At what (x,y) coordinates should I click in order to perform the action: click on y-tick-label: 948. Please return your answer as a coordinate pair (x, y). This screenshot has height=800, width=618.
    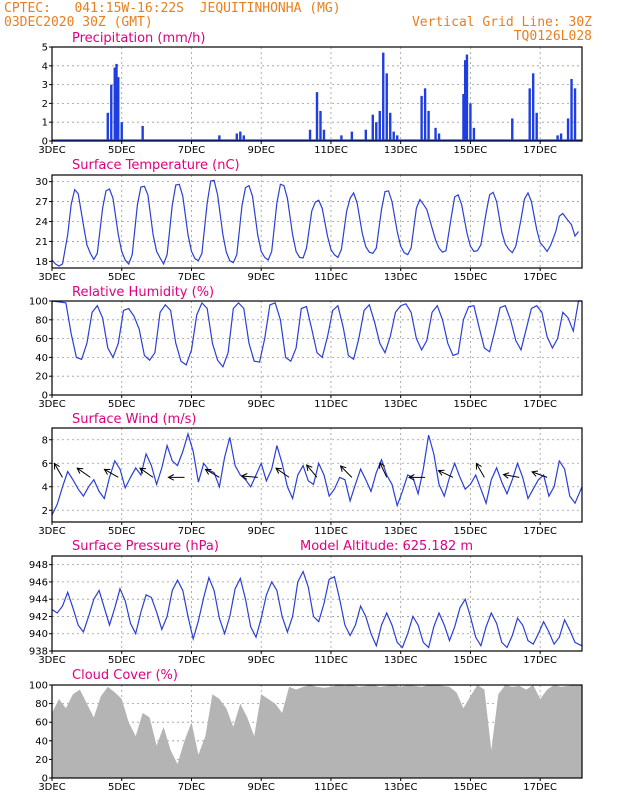
    Looking at the image, I should click on (38, 565).